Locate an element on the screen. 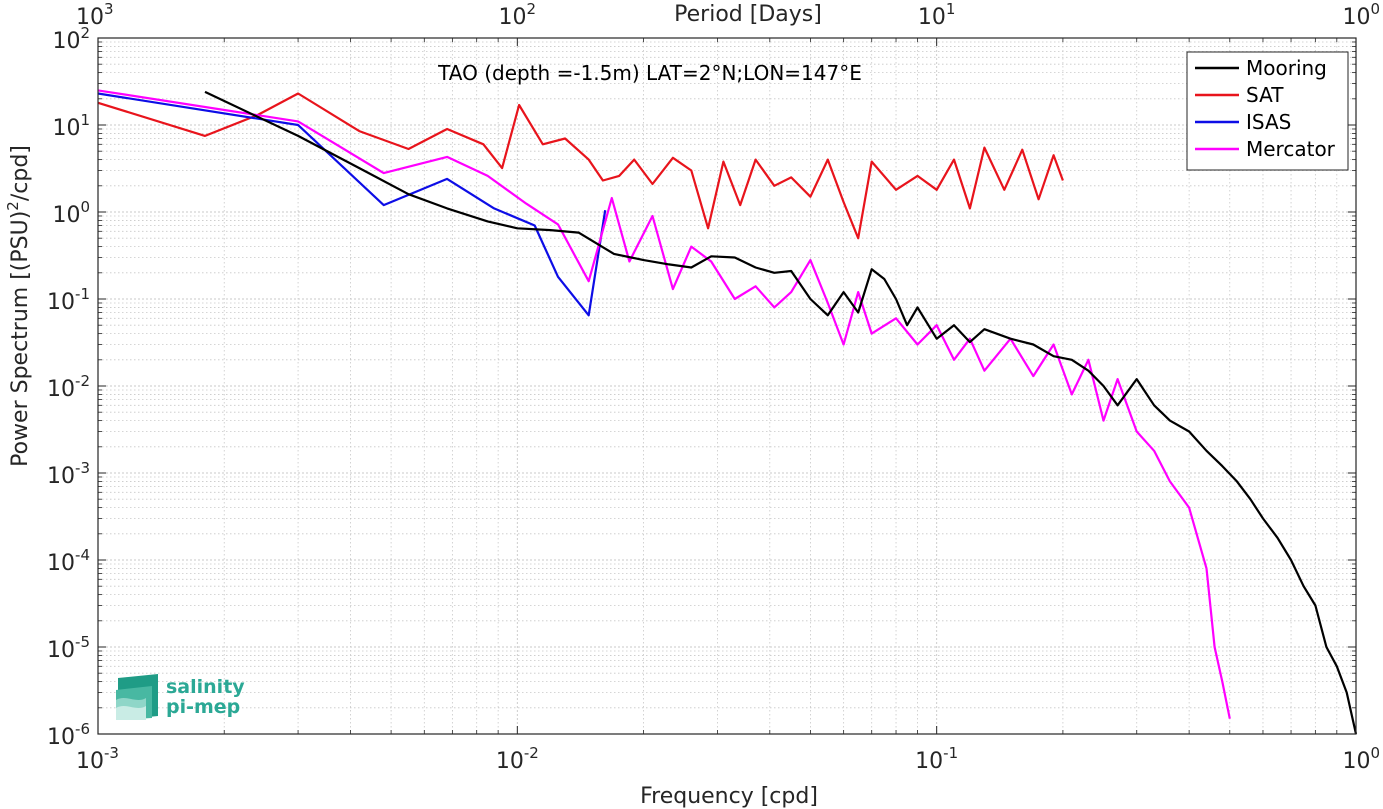  salinity-pi-mep-logo: salinity pi-mep is located at coordinates (180, 697).